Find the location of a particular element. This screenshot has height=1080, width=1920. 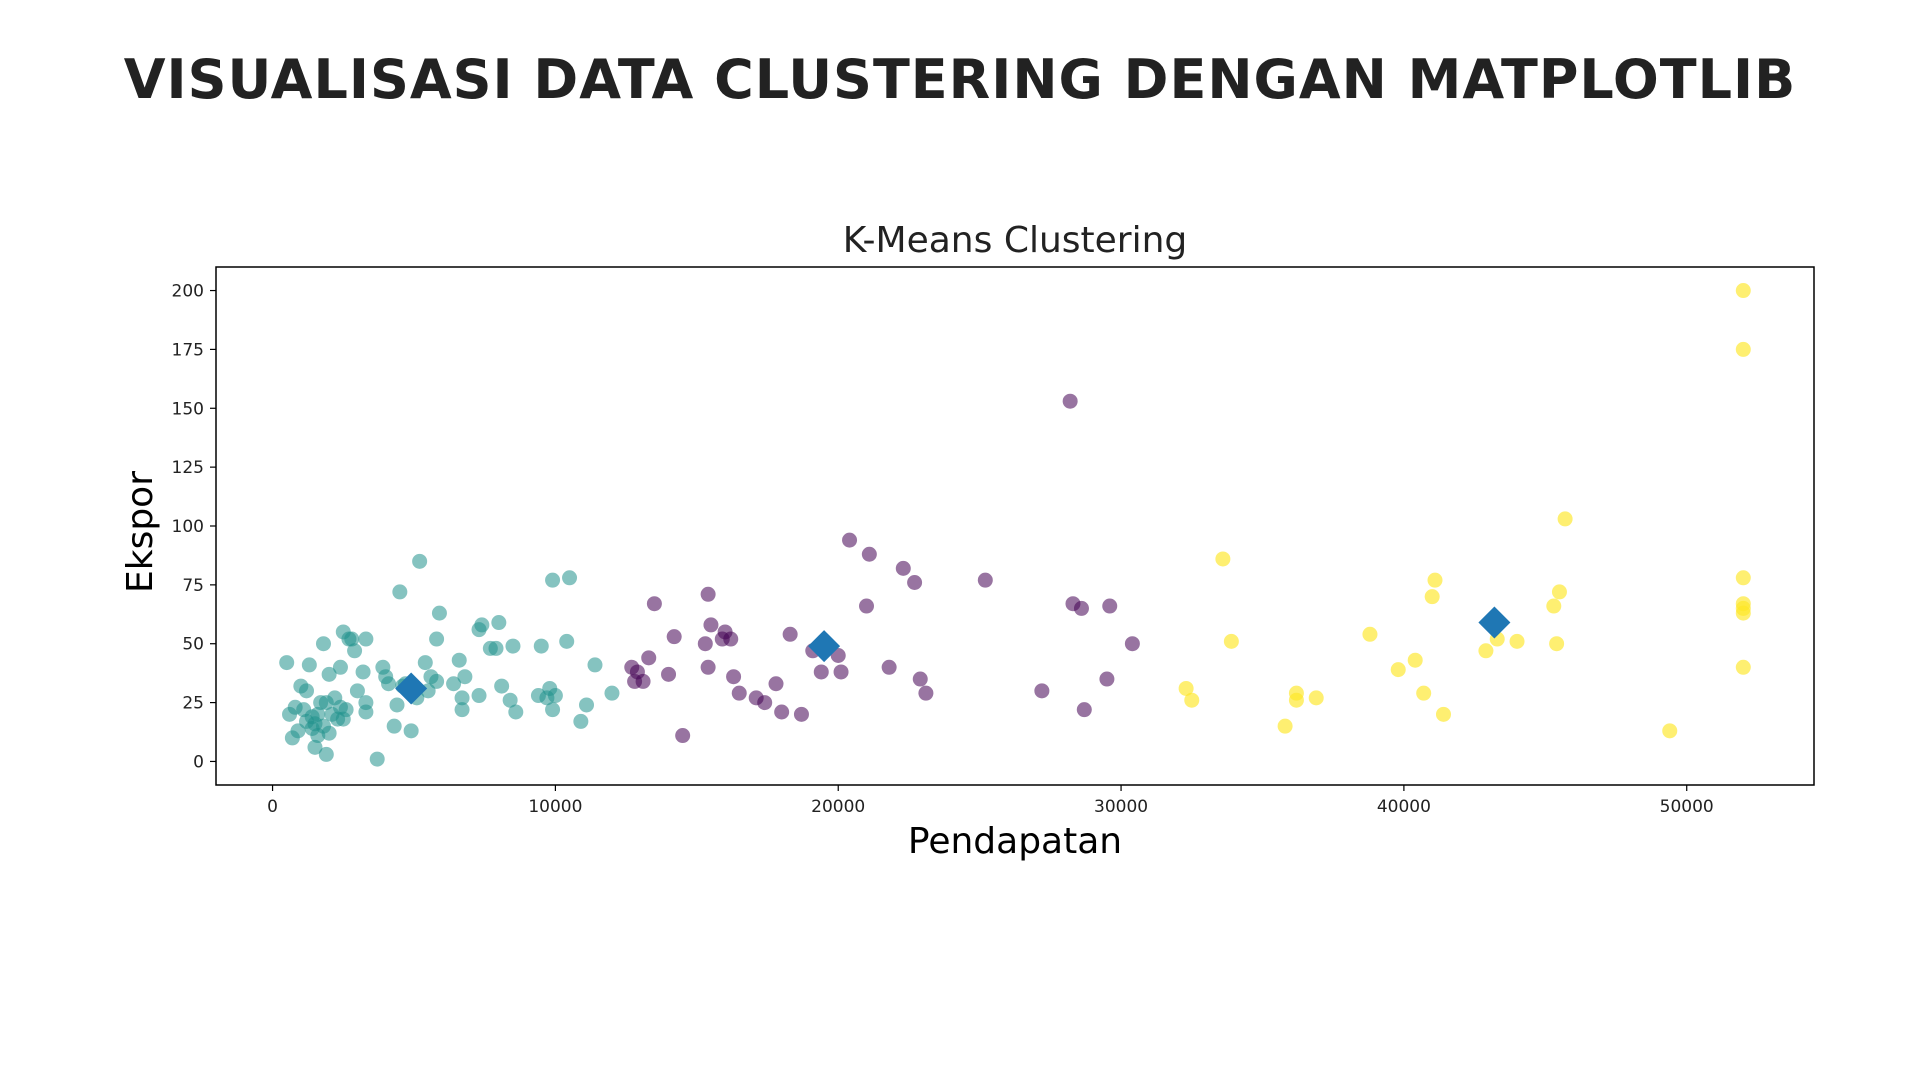

x-tick-label: 0 is located at coordinates (272, 807).